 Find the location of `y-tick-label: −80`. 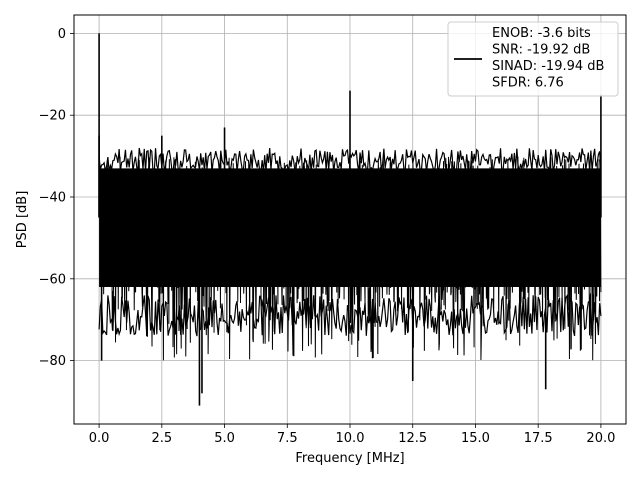

y-tick-label: −80 is located at coordinates (52, 361).